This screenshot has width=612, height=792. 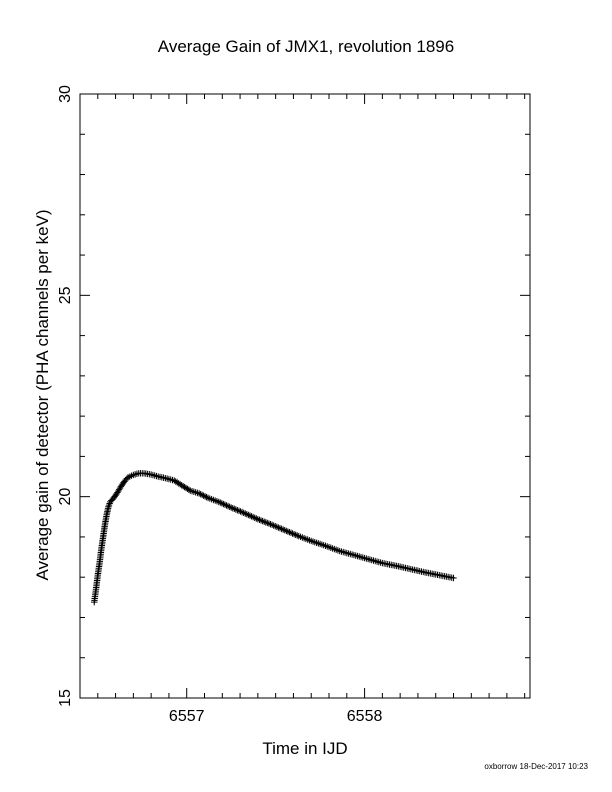 I want to click on x-tick-label: 6557, so click(x=187, y=716).